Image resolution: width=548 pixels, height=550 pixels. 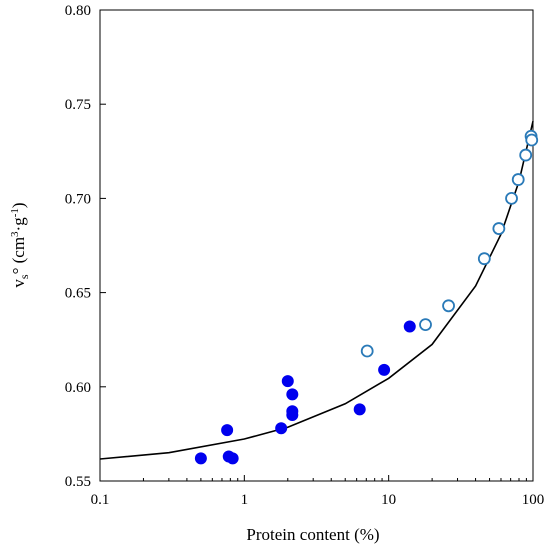 What do you see at coordinates (85, 246) in the screenshot?
I see `y-axis: 0.55 0.60 0.65 0.70 0.75 0.80` at bounding box center [85, 246].